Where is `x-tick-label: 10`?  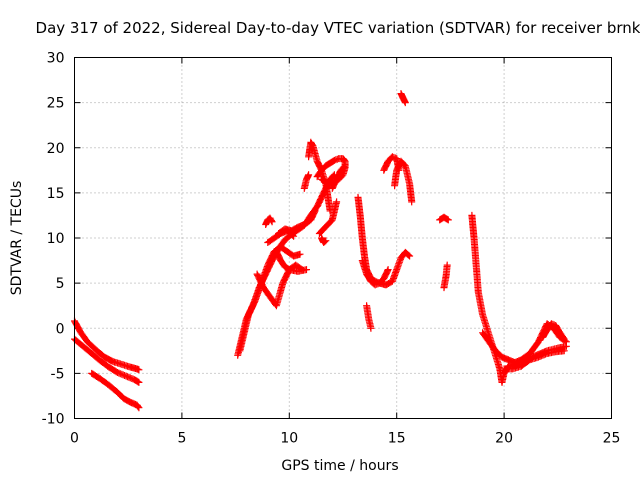
x-tick-label: 10 is located at coordinates (289, 439).